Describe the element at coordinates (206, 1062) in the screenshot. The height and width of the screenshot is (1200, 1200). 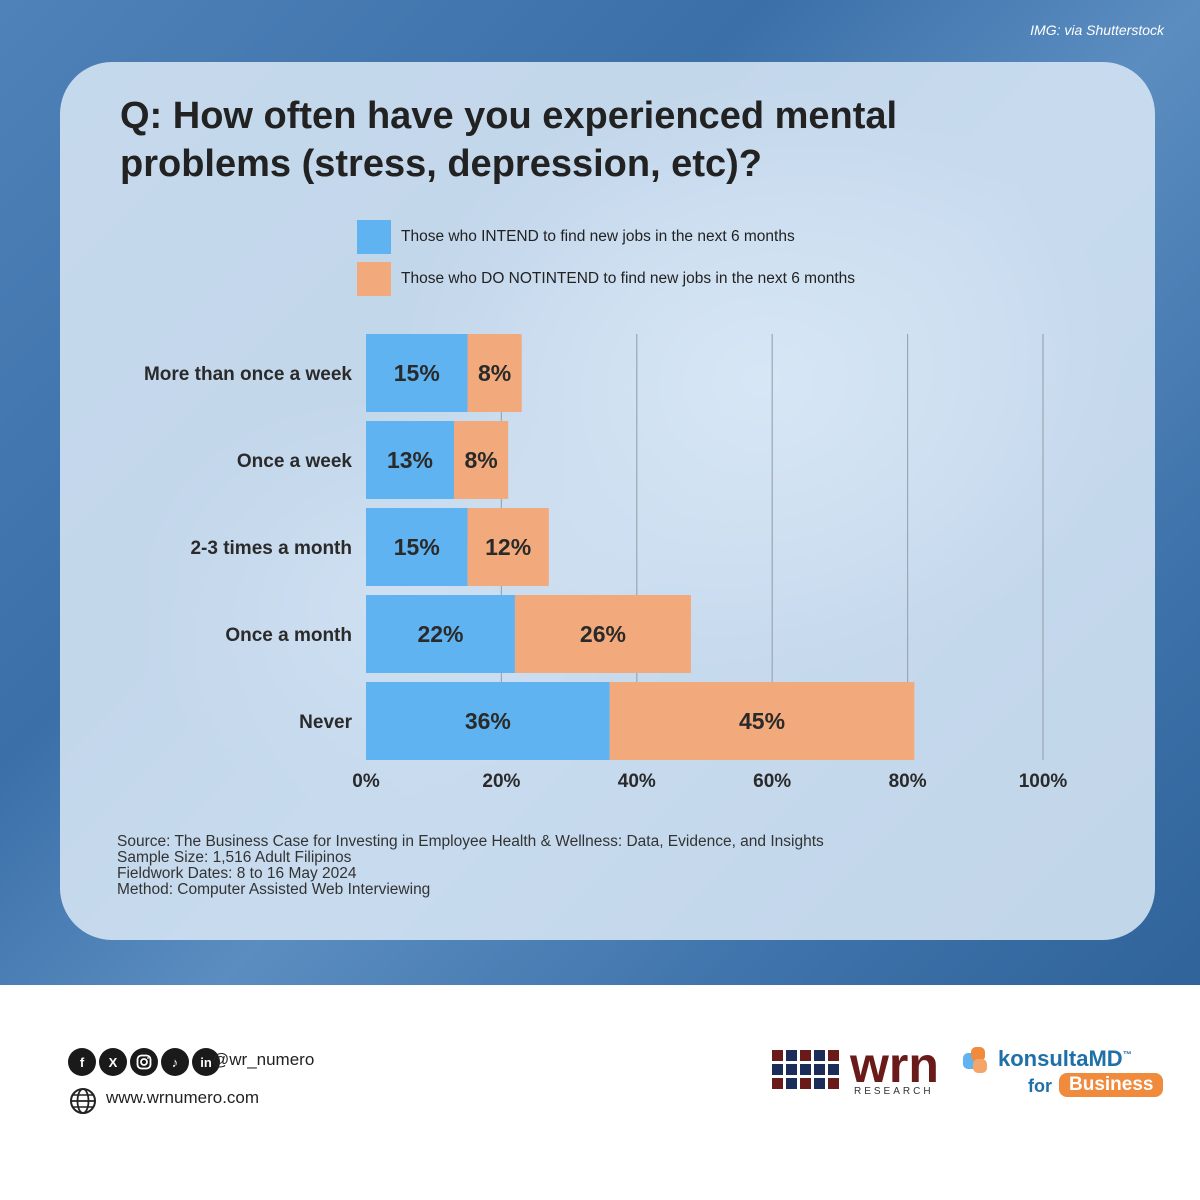
I see `linkedin-icon: in` at that location.